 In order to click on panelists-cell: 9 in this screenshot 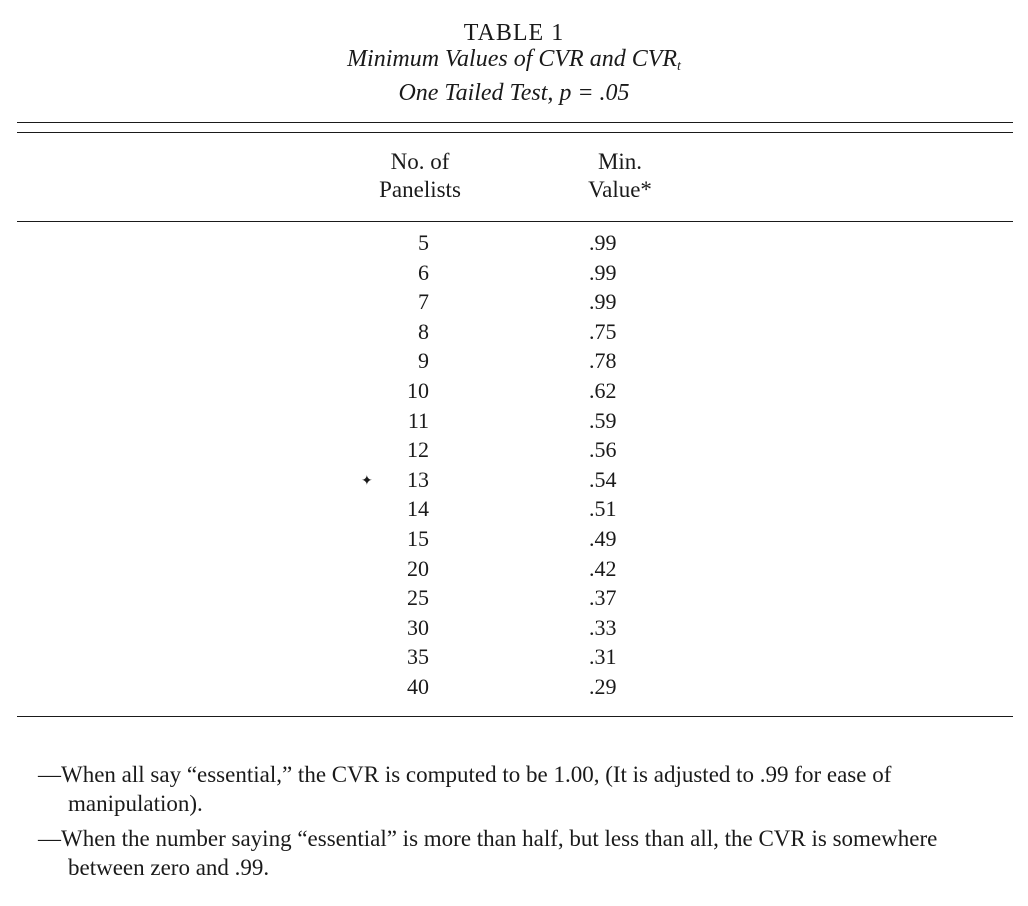, I will do `click(423, 361)`.